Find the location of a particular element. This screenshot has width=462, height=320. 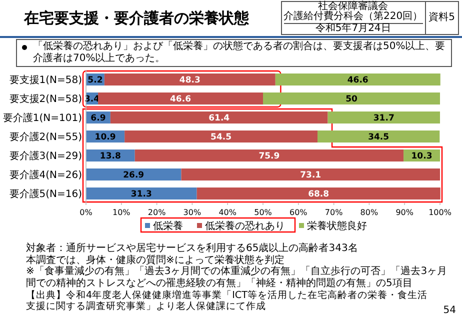

x-tick-label: 20% is located at coordinates (157, 212).